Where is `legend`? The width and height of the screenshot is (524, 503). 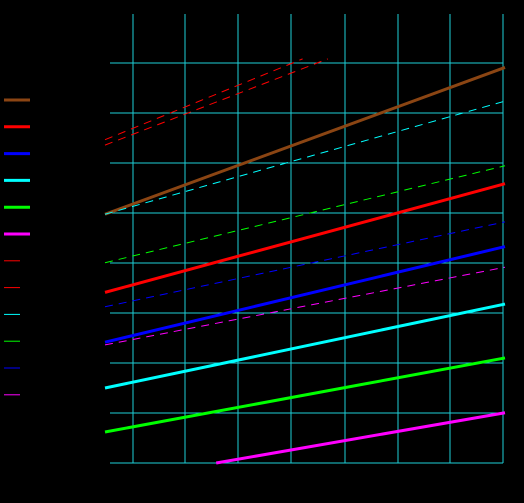
legend is located at coordinates (17, 247).